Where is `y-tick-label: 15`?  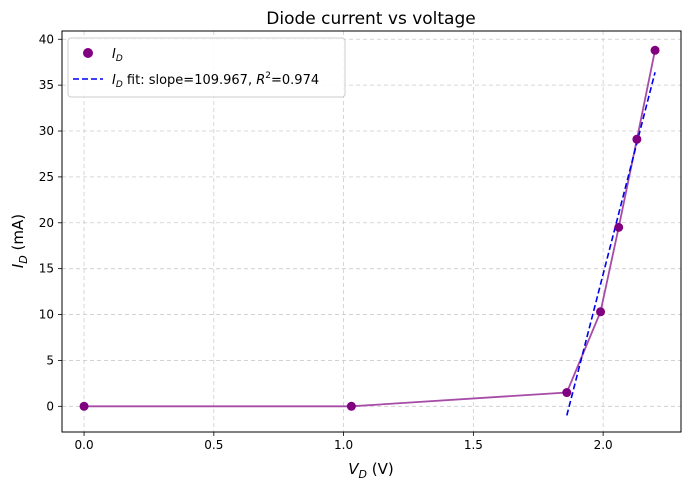 y-tick-label: 15 is located at coordinates (46, 269).